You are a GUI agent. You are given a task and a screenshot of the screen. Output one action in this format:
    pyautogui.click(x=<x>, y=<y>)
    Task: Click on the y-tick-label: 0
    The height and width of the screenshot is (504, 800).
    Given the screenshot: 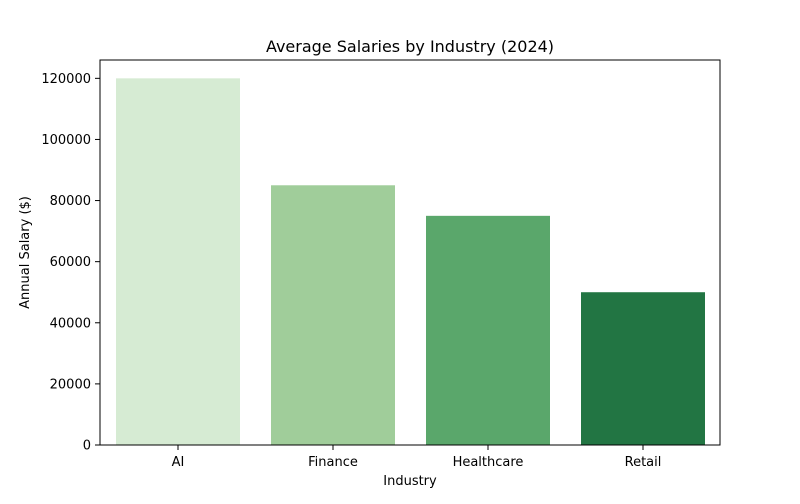 What is the action you would take?
    pyautogui.click(x=87, y=446)
    